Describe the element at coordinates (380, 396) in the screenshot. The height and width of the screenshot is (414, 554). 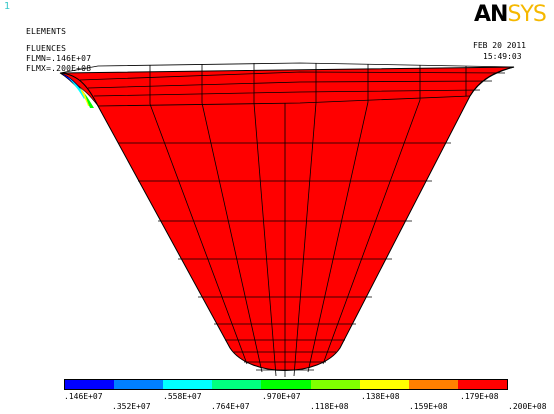
I see `legend-label: .138E+08` at that location.